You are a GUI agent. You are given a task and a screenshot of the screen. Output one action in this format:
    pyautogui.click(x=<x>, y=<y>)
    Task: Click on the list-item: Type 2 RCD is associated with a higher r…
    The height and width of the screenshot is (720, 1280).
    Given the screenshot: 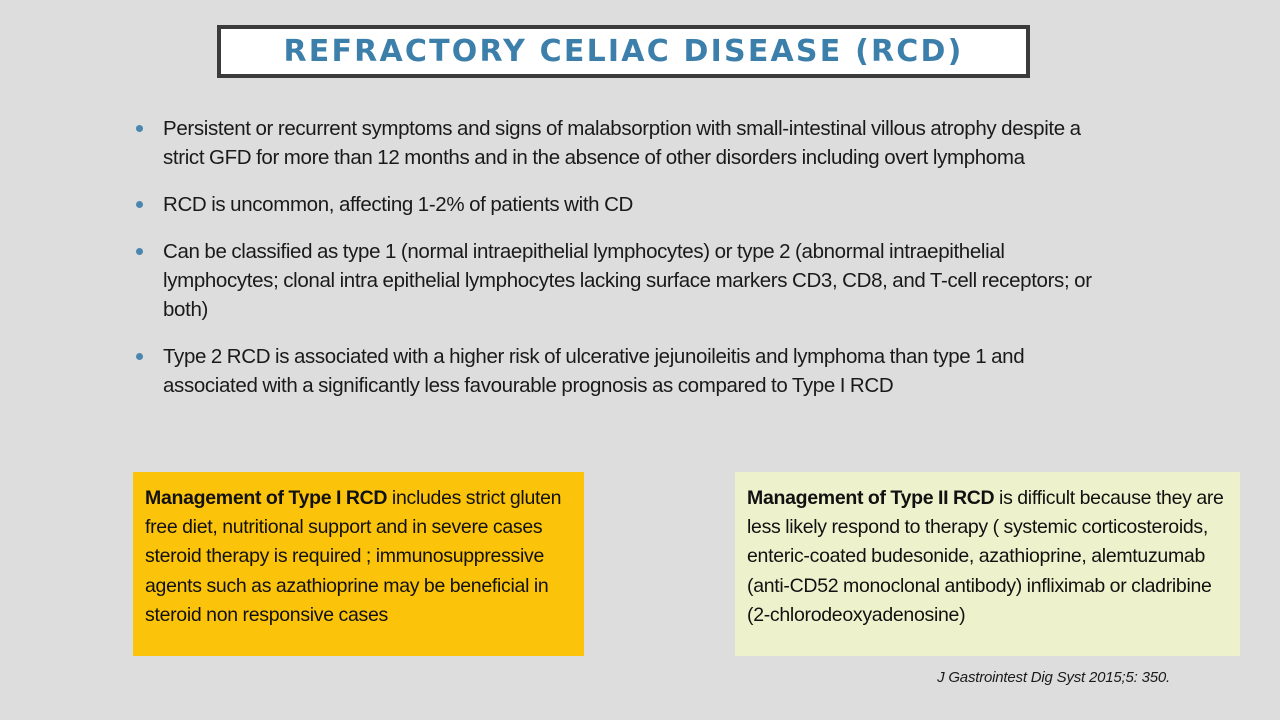 What is the action you would take?
    pyautogui.click(x=616, y=371)
    